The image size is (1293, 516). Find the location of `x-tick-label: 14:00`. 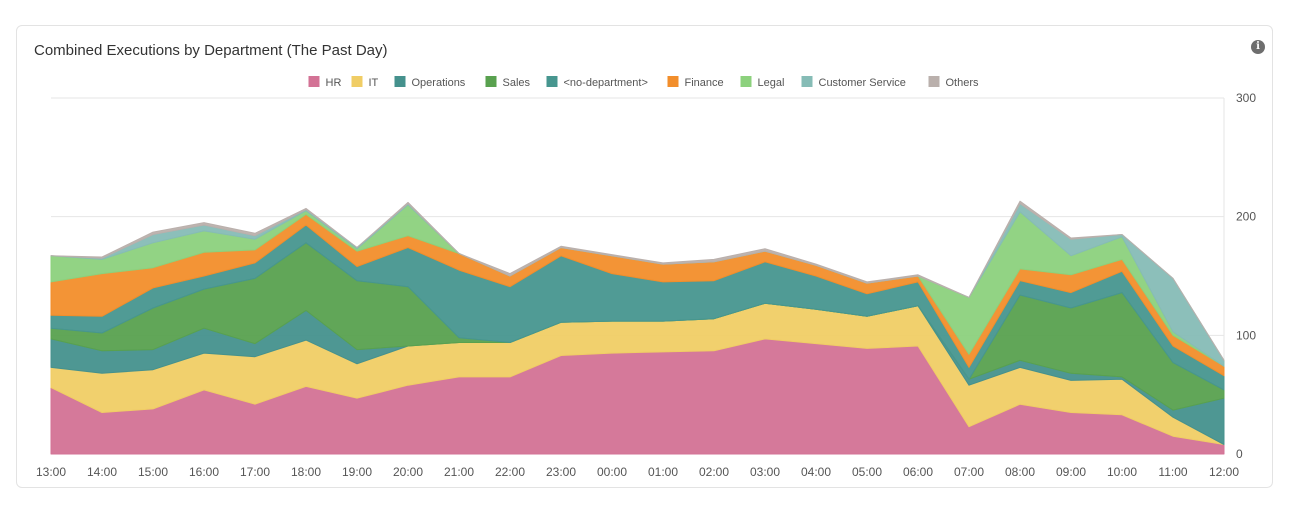

x-tick-label: 14:00 is located at coordinates (102, 472).